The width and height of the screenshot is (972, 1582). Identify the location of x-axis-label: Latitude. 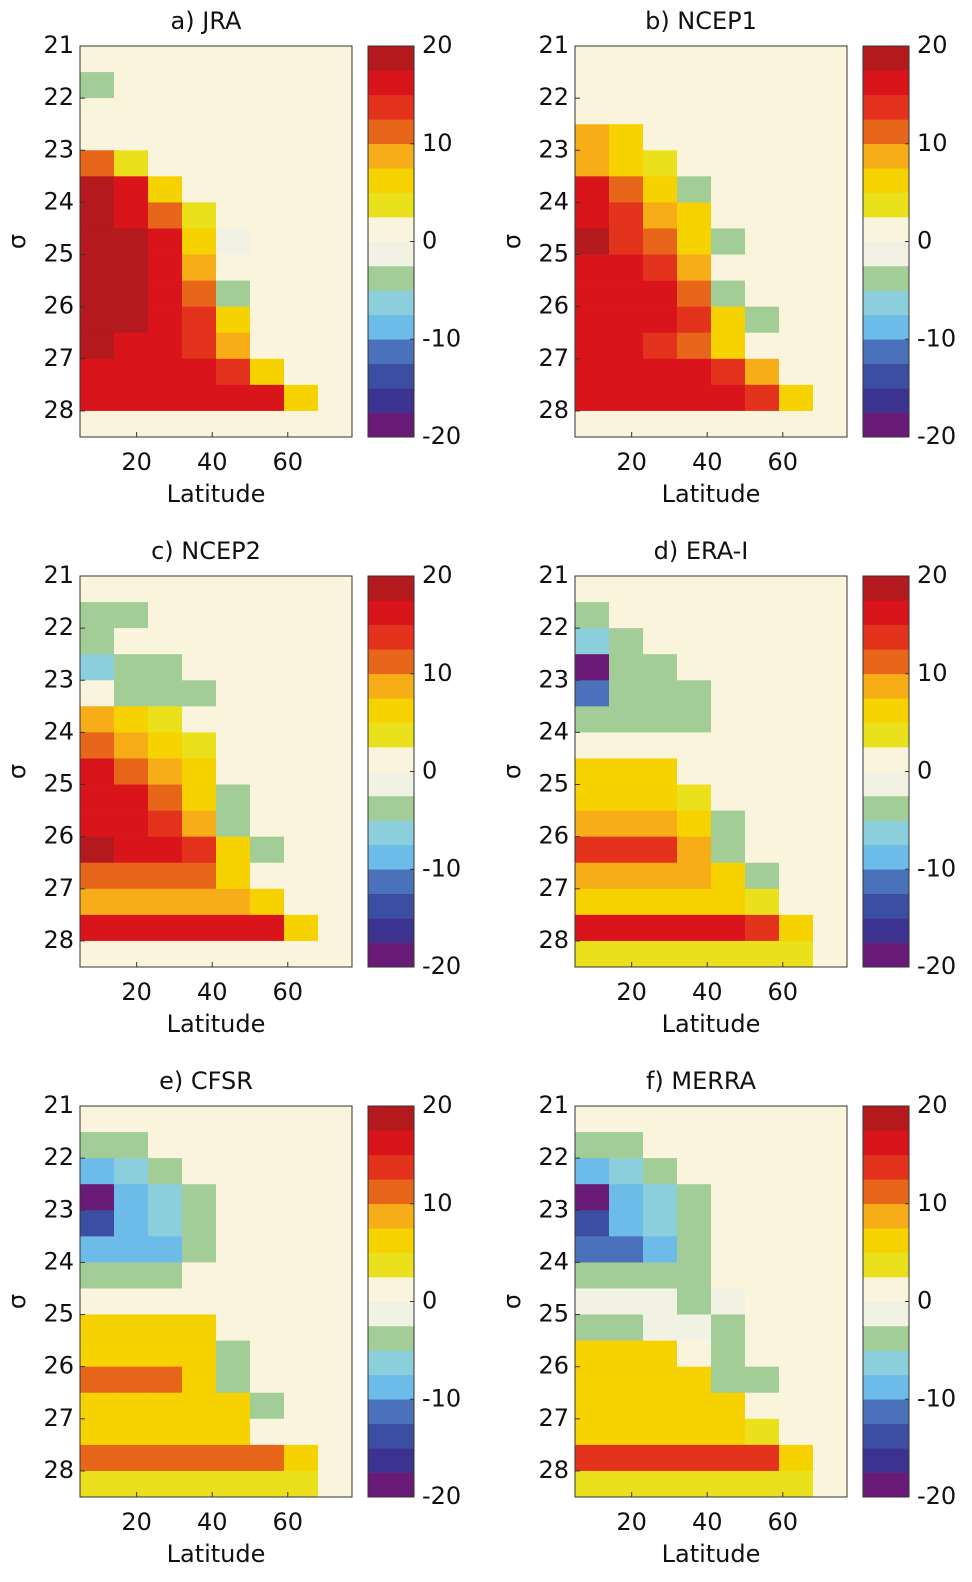
(711, 494).